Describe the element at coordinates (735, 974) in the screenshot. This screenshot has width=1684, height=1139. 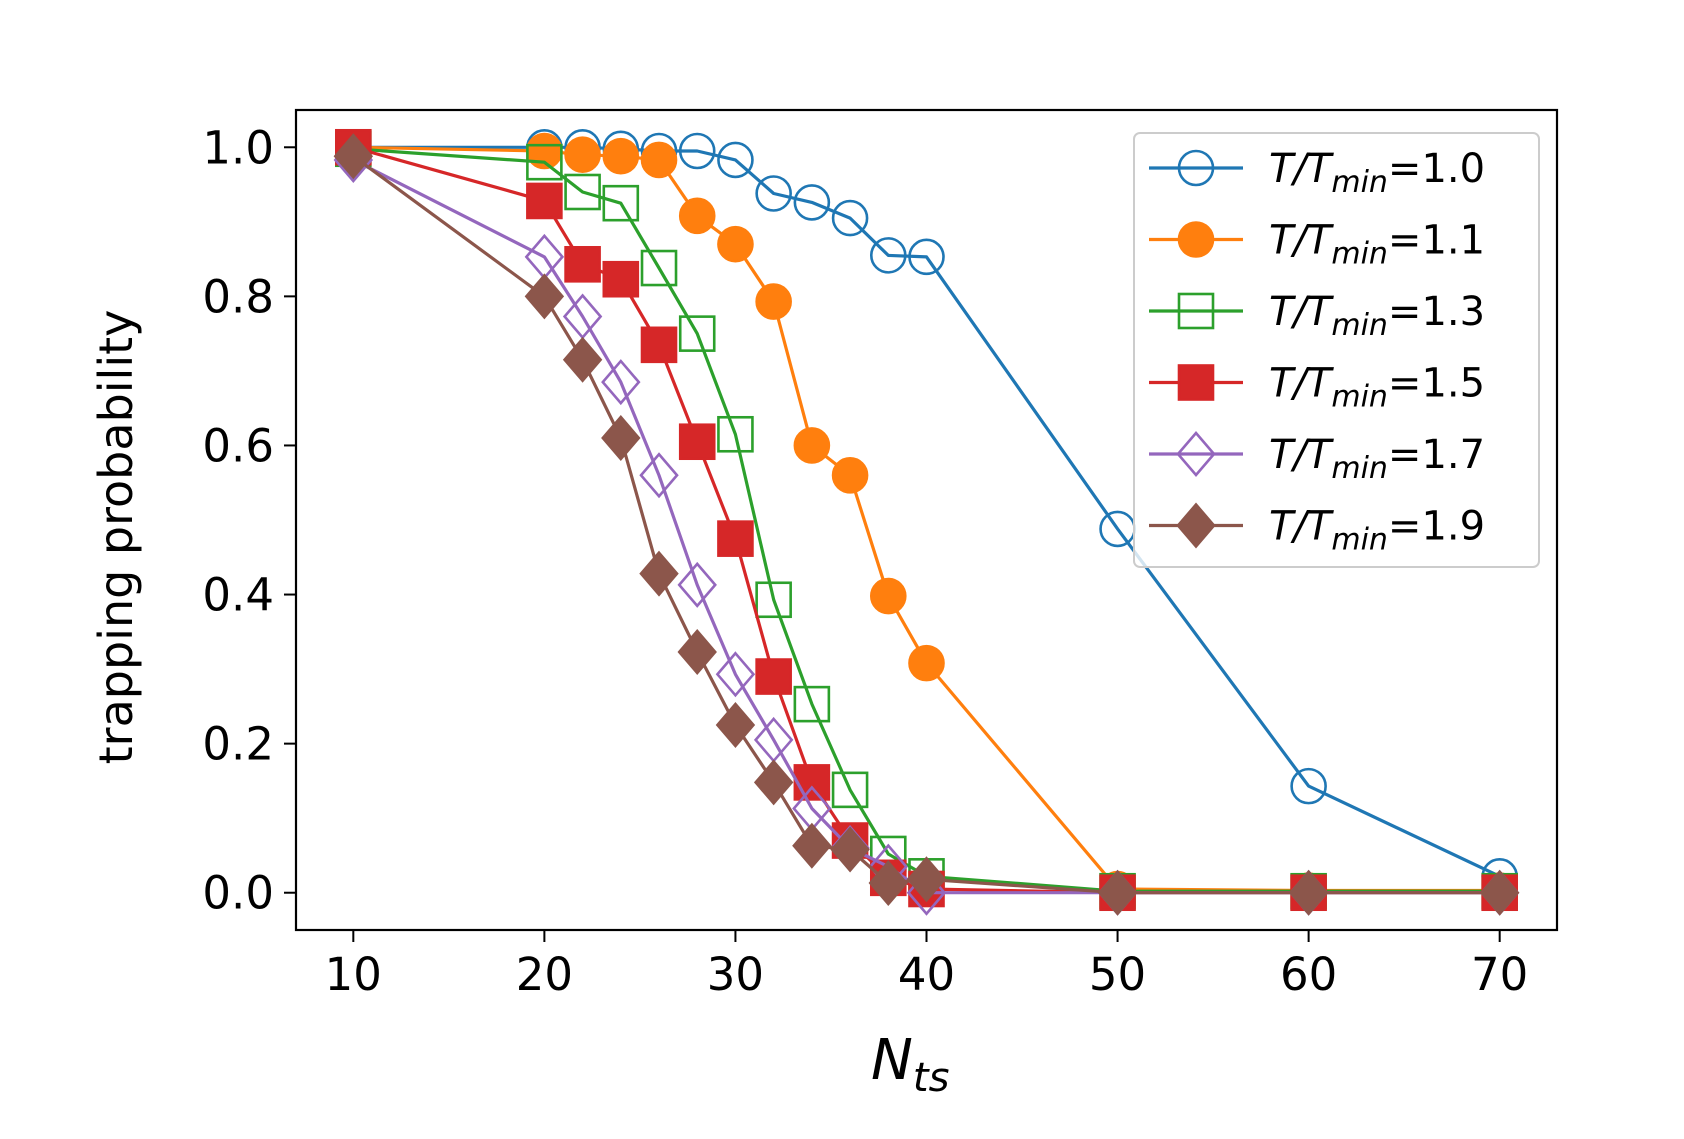
I see `x-tick-label: 30` at that location.